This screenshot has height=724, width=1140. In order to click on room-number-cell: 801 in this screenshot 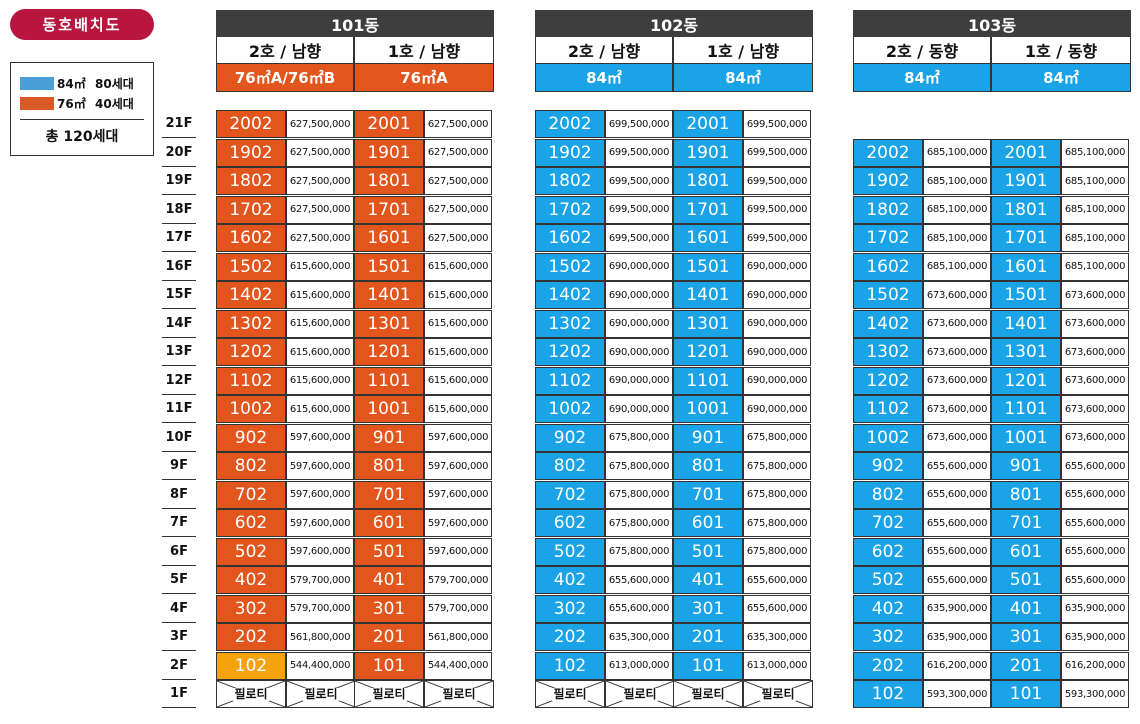, I will do `click(1026, 494)`.